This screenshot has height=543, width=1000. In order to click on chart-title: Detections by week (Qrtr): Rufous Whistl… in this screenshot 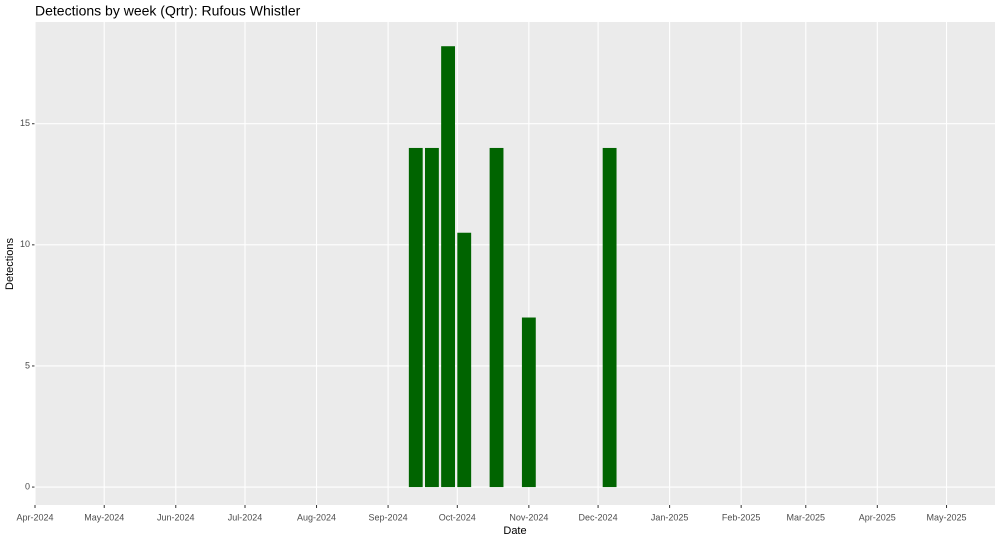, I will do `click(168, 11)`.